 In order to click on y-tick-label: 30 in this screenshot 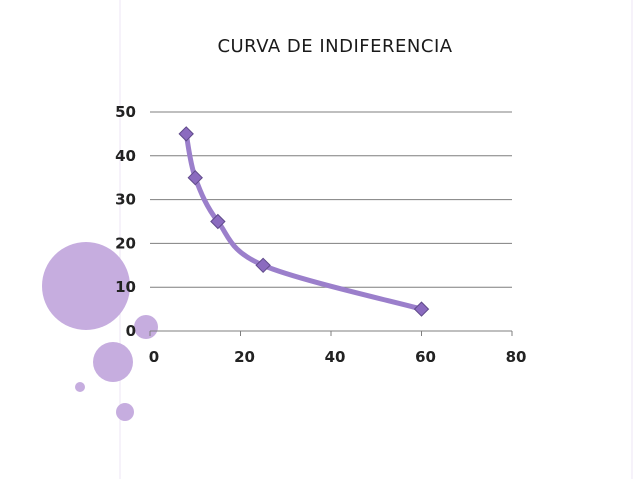, I will do `click(125, 200)`.